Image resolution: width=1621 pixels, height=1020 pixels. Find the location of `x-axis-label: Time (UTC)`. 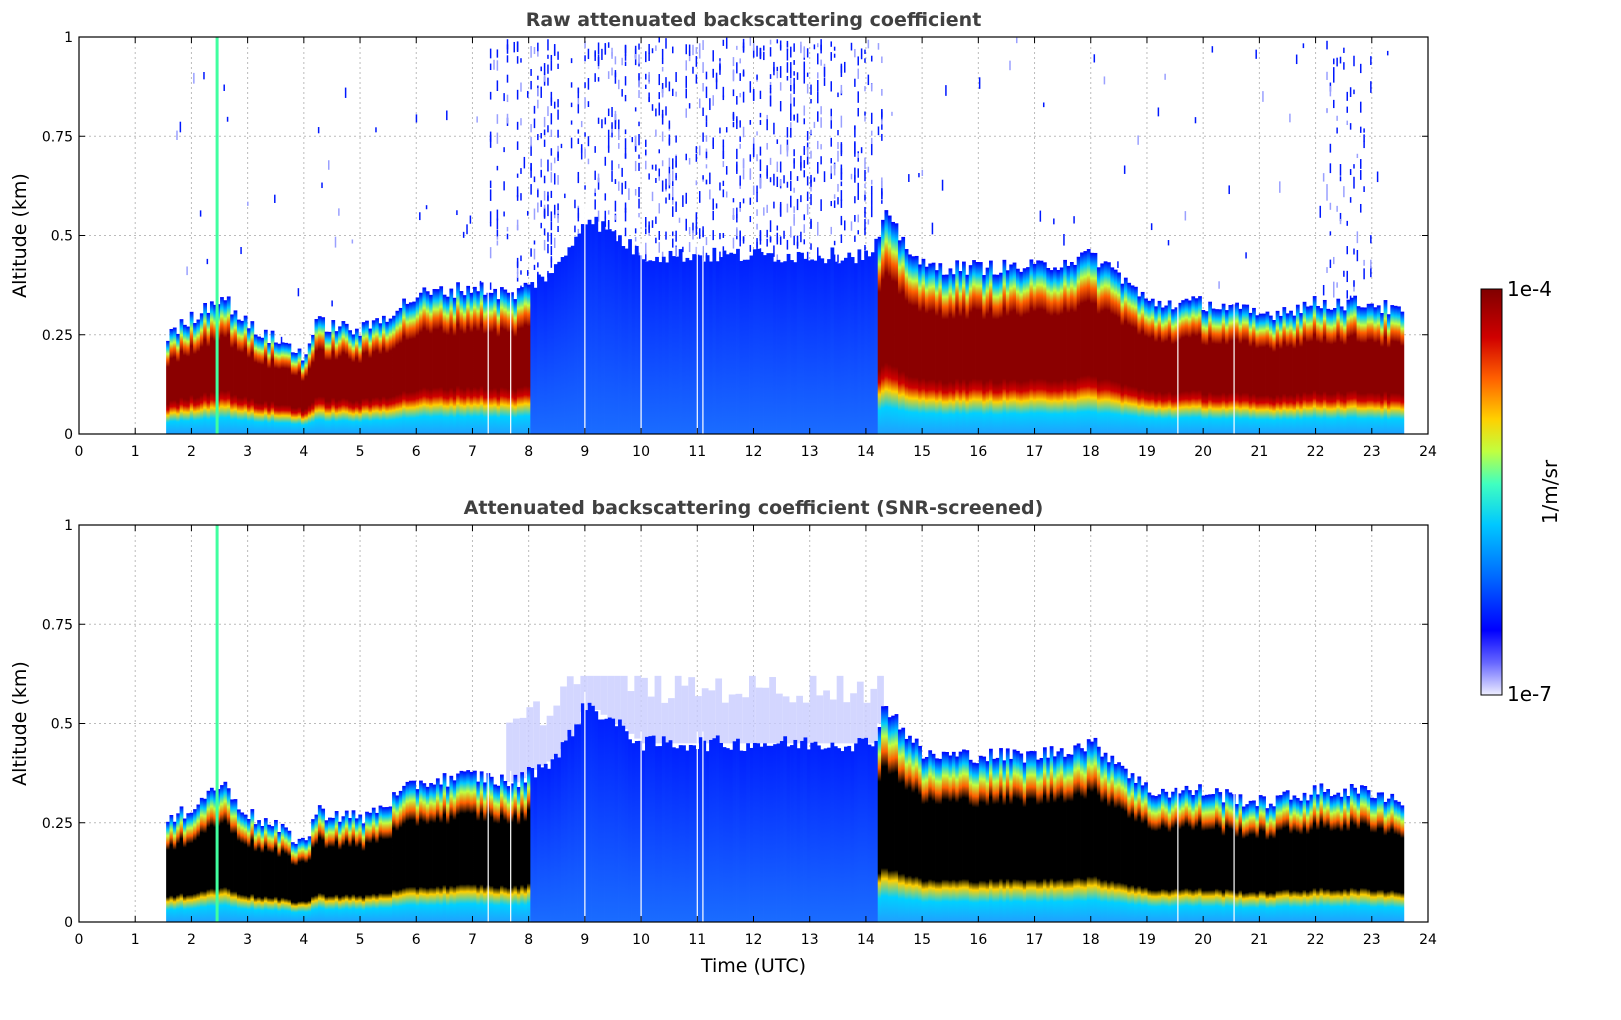

x-axis-label: Time (UTC) is located at coordinates (753, 966).